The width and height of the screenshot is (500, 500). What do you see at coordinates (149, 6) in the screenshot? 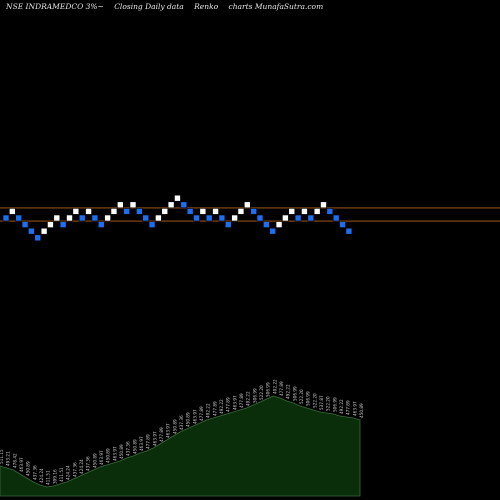
I see `data-type-label: Closing Daily data` at bounding box center [149, 6].